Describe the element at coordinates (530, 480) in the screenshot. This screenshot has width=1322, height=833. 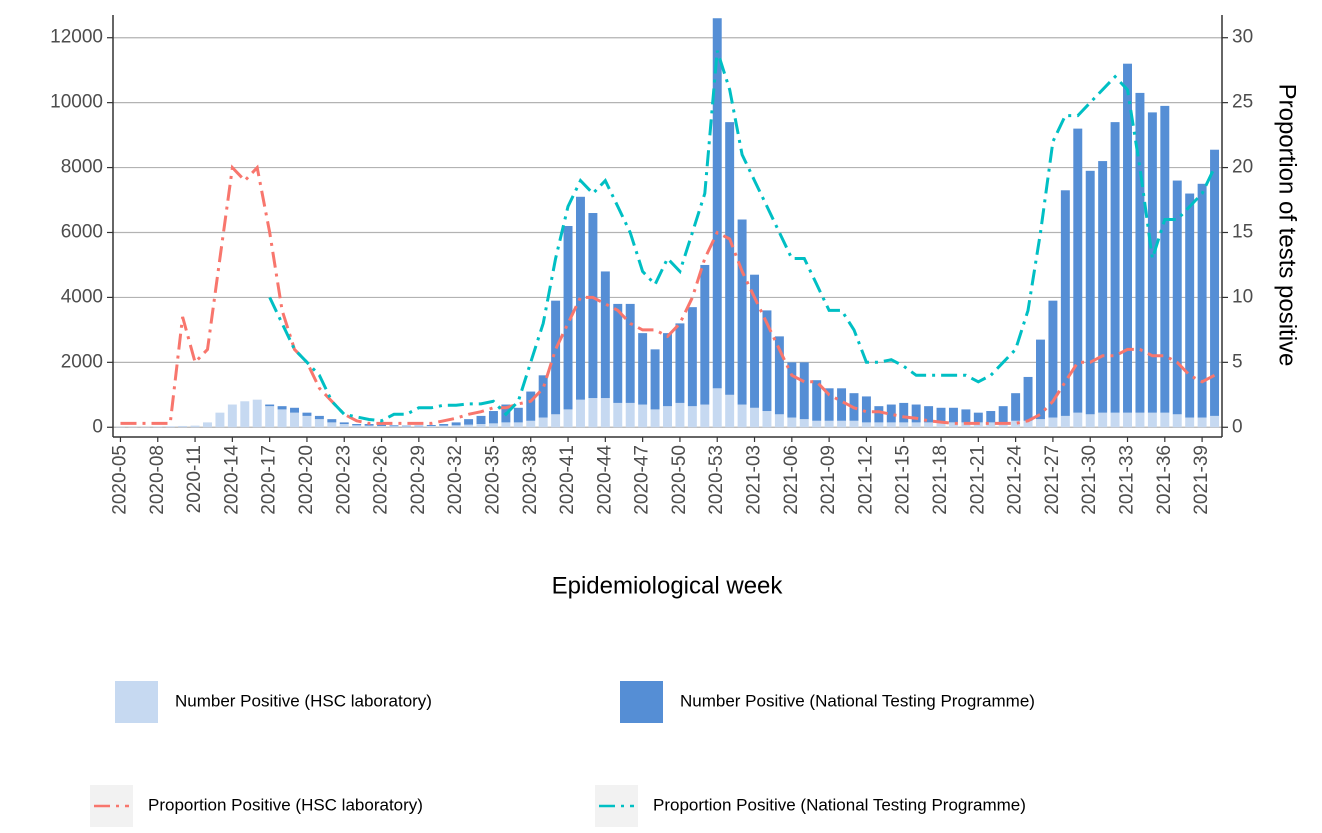
I see `x-tick-label: 2020-38` at that location.